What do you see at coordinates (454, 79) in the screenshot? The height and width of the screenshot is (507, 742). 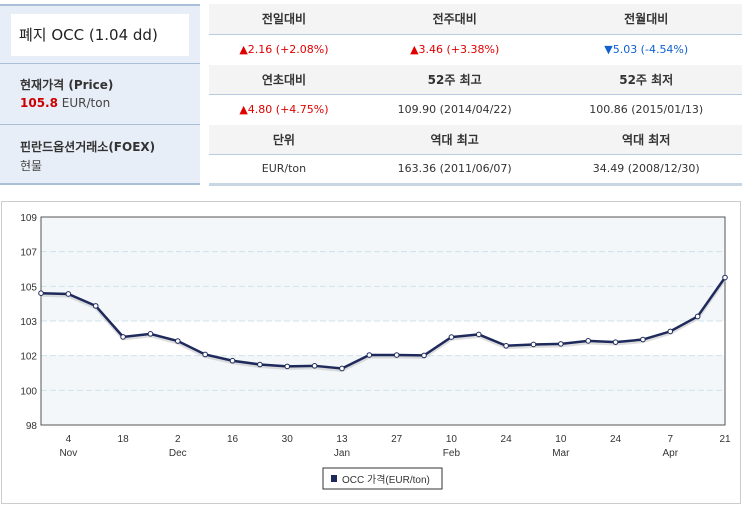 I see `stat-header: 52주 최고` at bounding box center [454, 79].